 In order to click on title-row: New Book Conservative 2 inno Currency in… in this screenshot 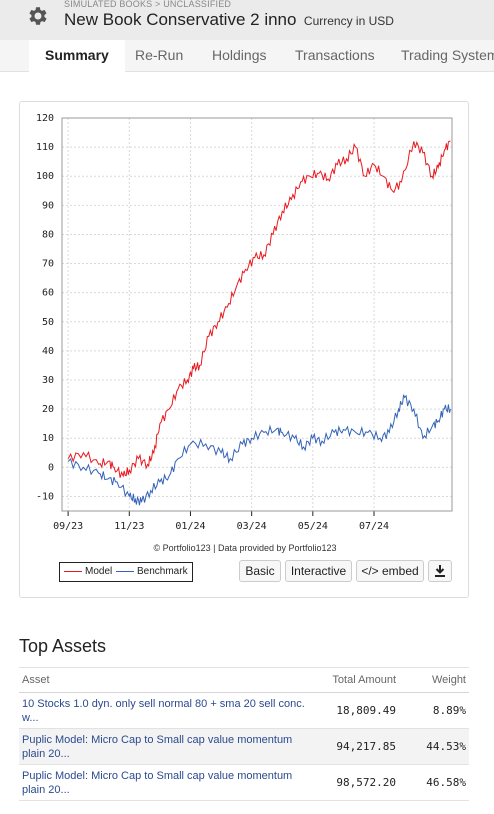, I will do `click(229, 20)`.